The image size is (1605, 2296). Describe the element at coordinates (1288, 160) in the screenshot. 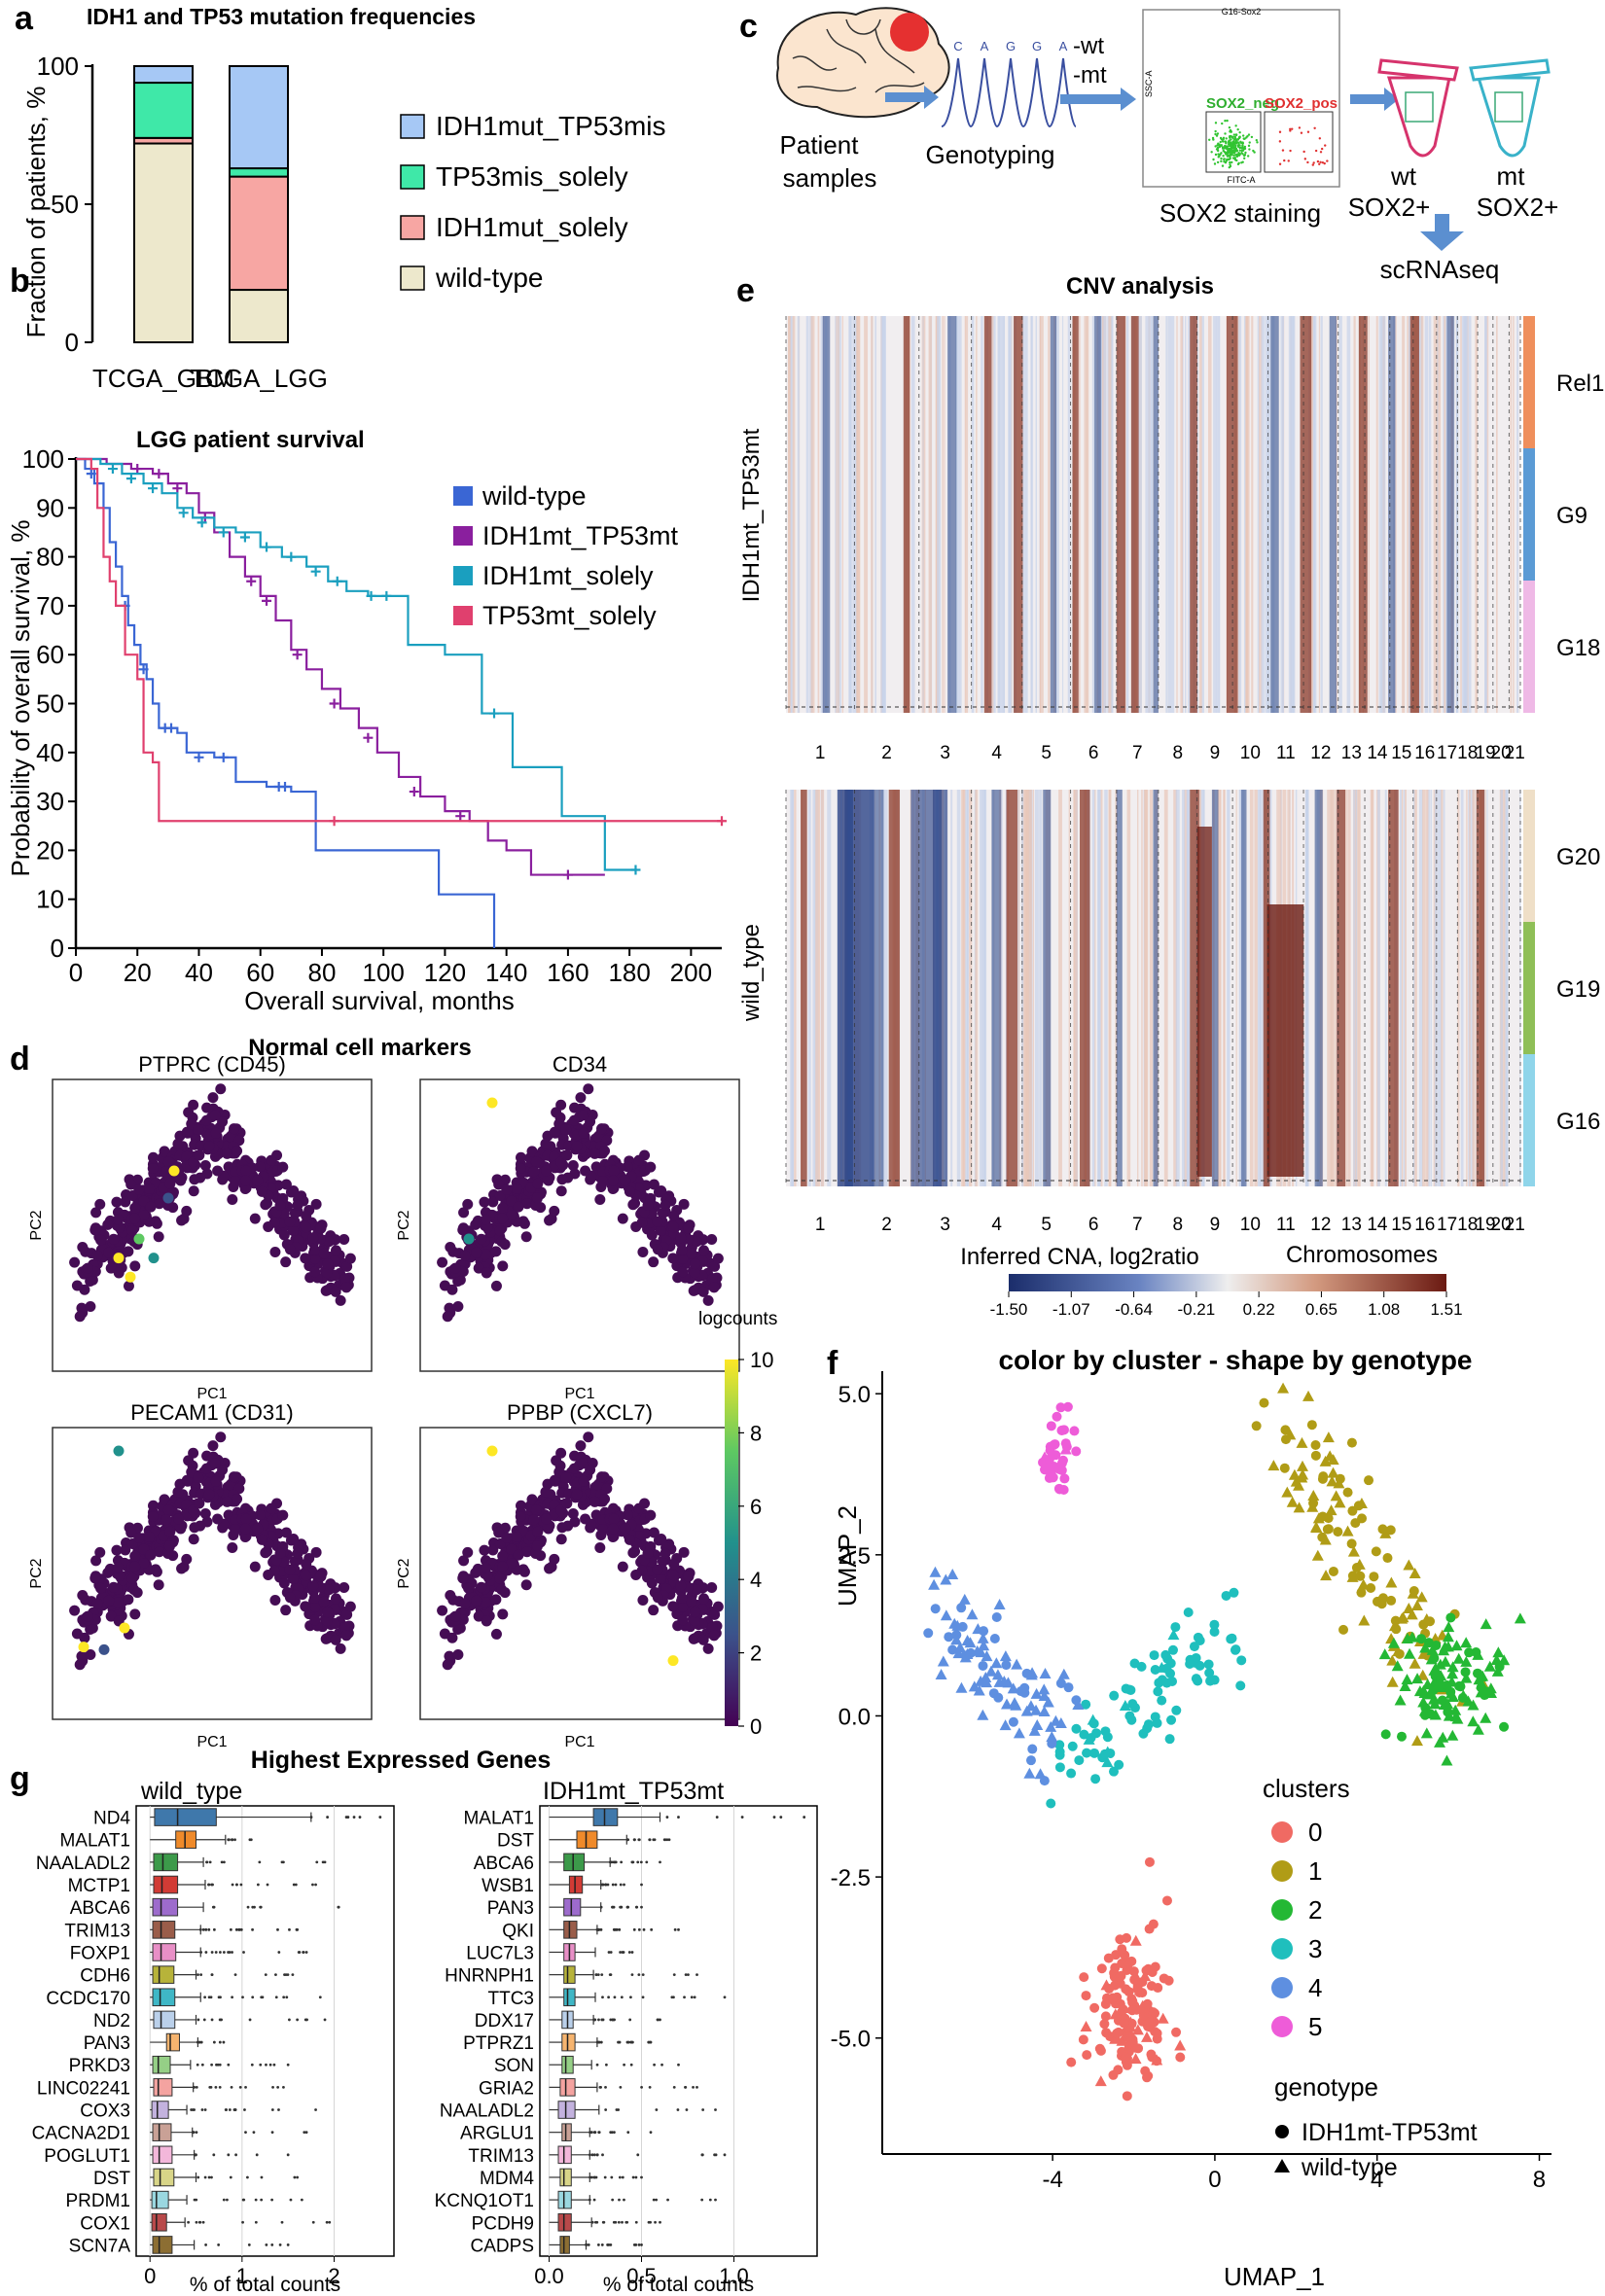

I see `facs-dot-pos` at that location.